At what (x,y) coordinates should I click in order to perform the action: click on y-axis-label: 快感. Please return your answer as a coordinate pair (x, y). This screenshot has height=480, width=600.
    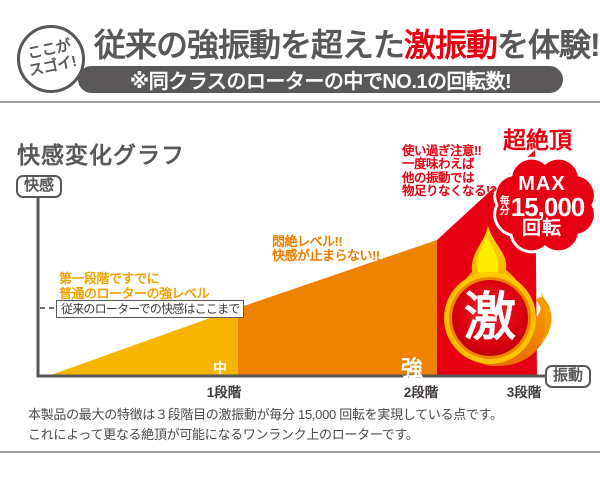
    Looking at the image, I should click on (39, 186).